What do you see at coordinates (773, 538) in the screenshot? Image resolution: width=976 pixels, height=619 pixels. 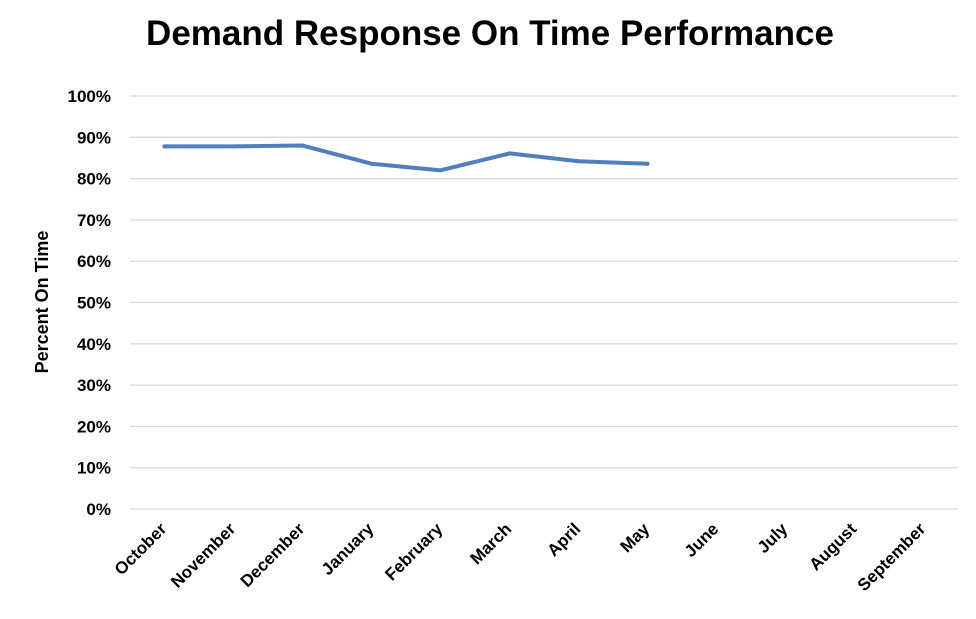 I see `x-tick-label: July` at bounding box center [773, 538].